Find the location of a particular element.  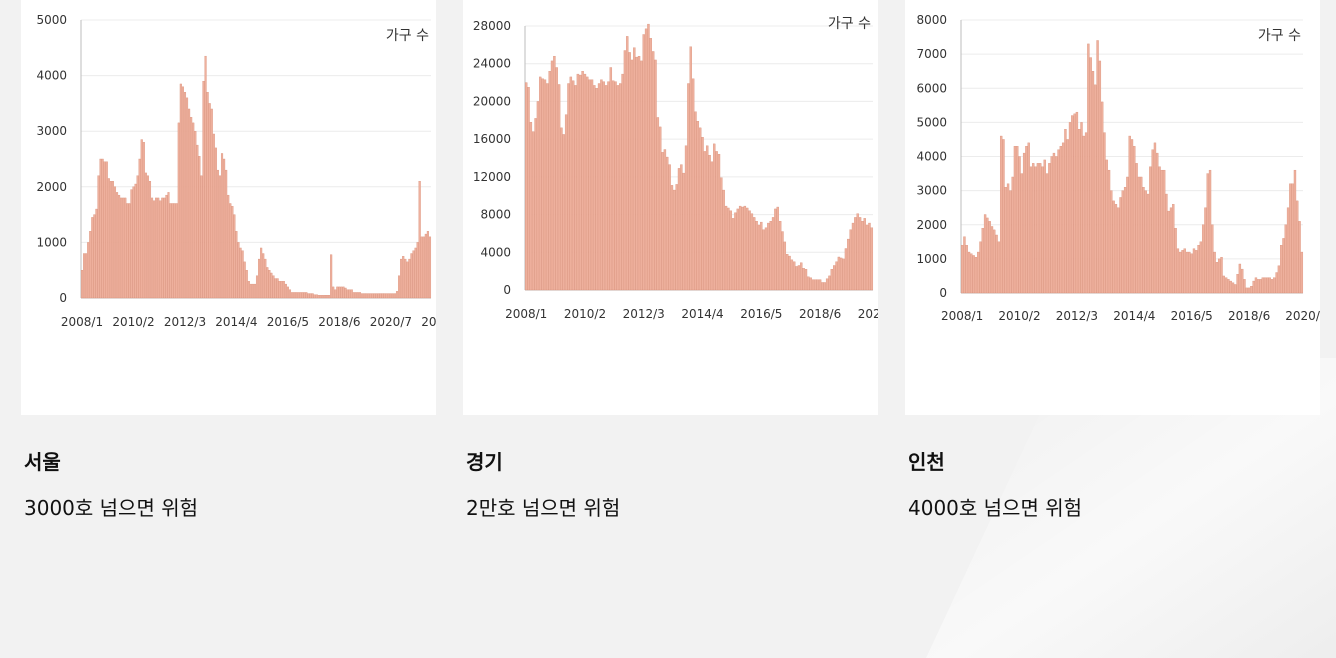

y-tick-label: 4000 is located at coordinates (51, 76).